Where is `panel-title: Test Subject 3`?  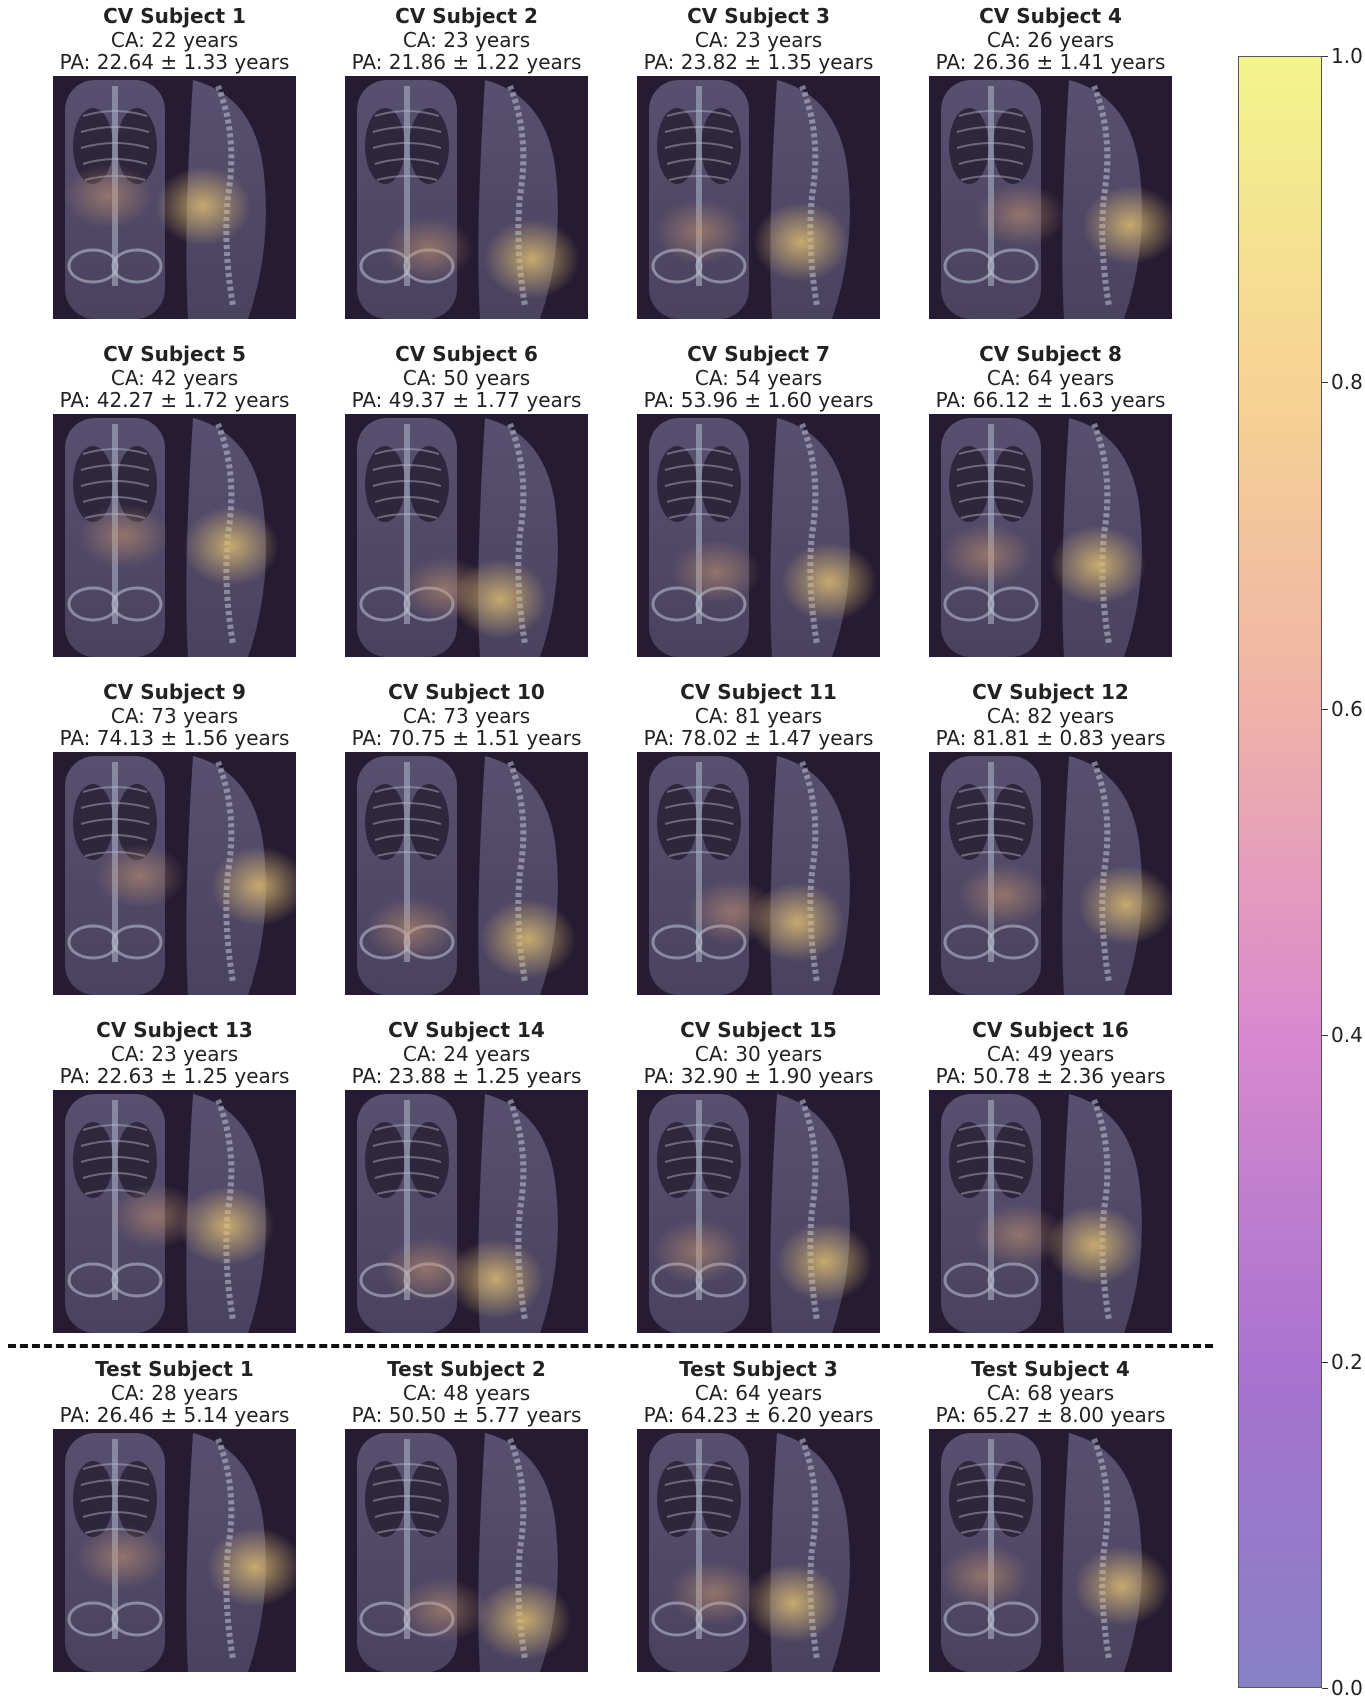
panel-title: Test Subject 3 is located at coordinates (758, 1369).